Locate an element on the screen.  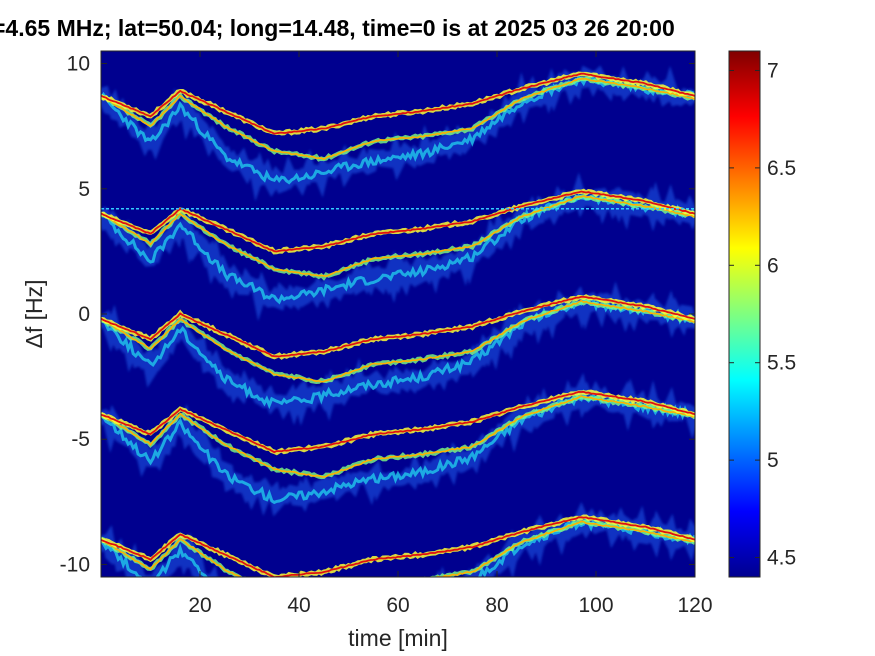
x-tick-label: 100 is located at coordinates (595, 605).